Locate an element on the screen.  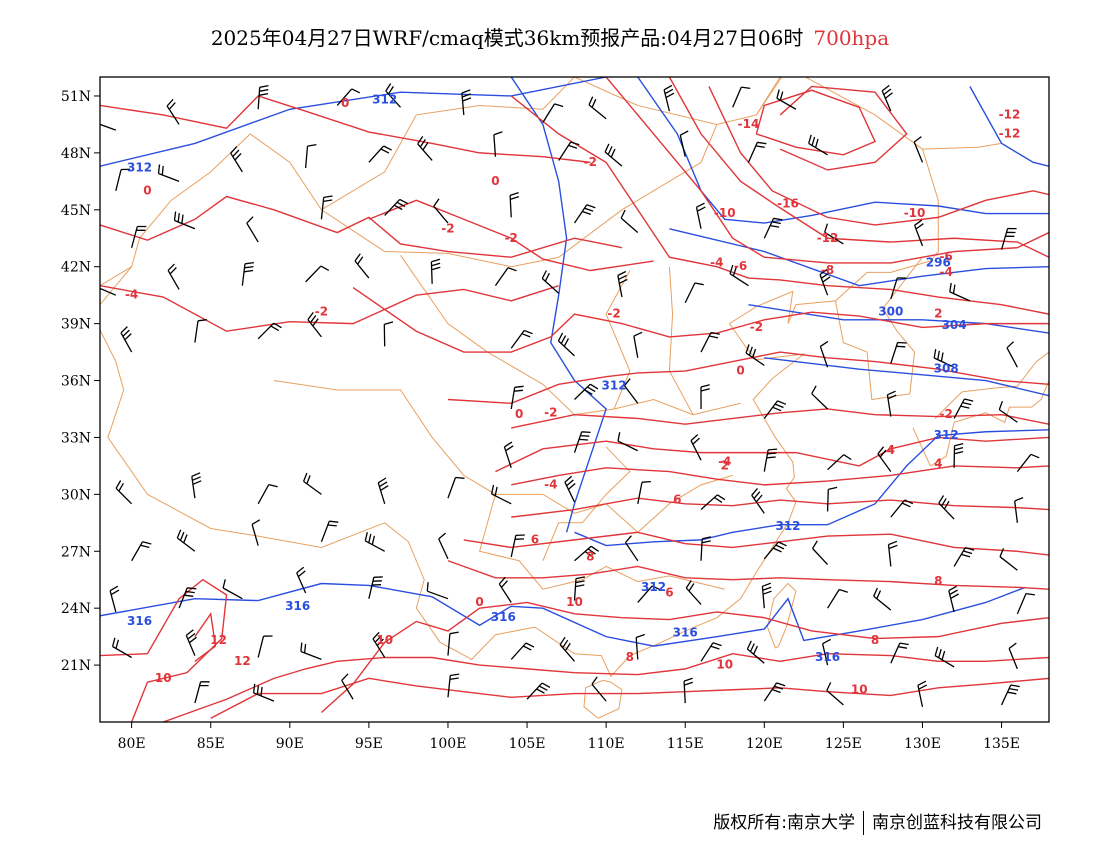
lon-label: 135E is located at coordinates (1001, 744).